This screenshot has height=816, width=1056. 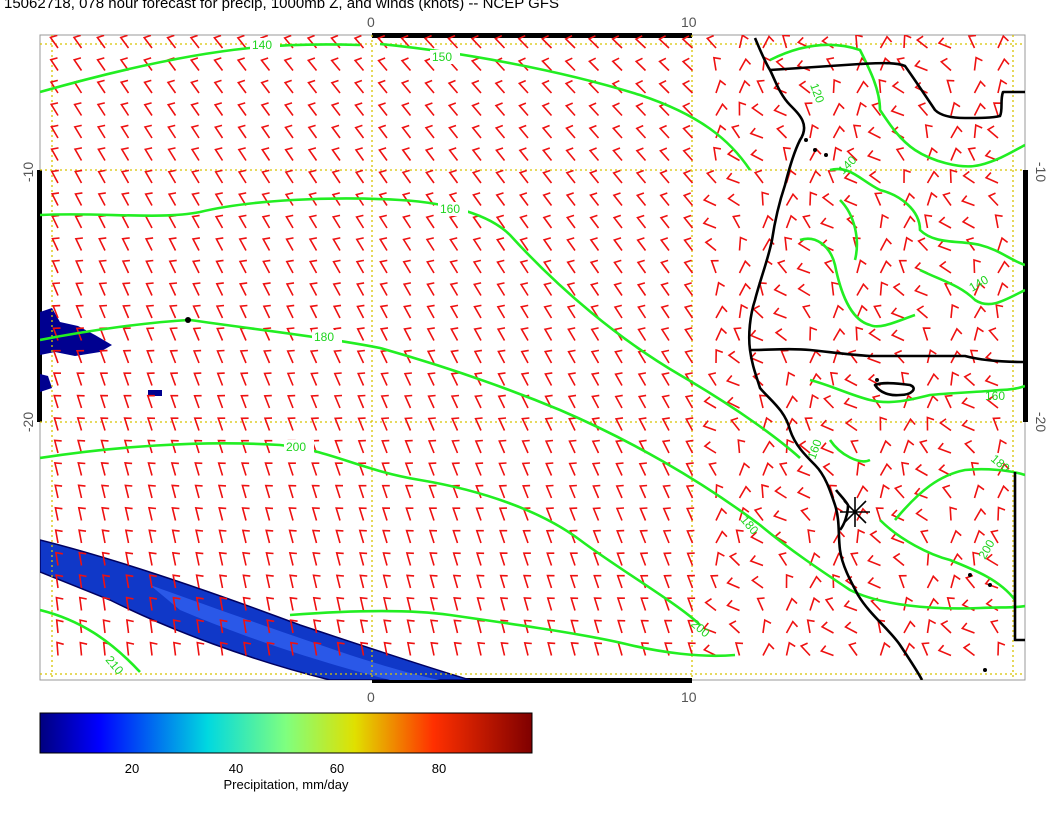 What do you see at coordinates (855, 512) in the screenshot?
I see `station-marker` at bounding box center [855, 512].